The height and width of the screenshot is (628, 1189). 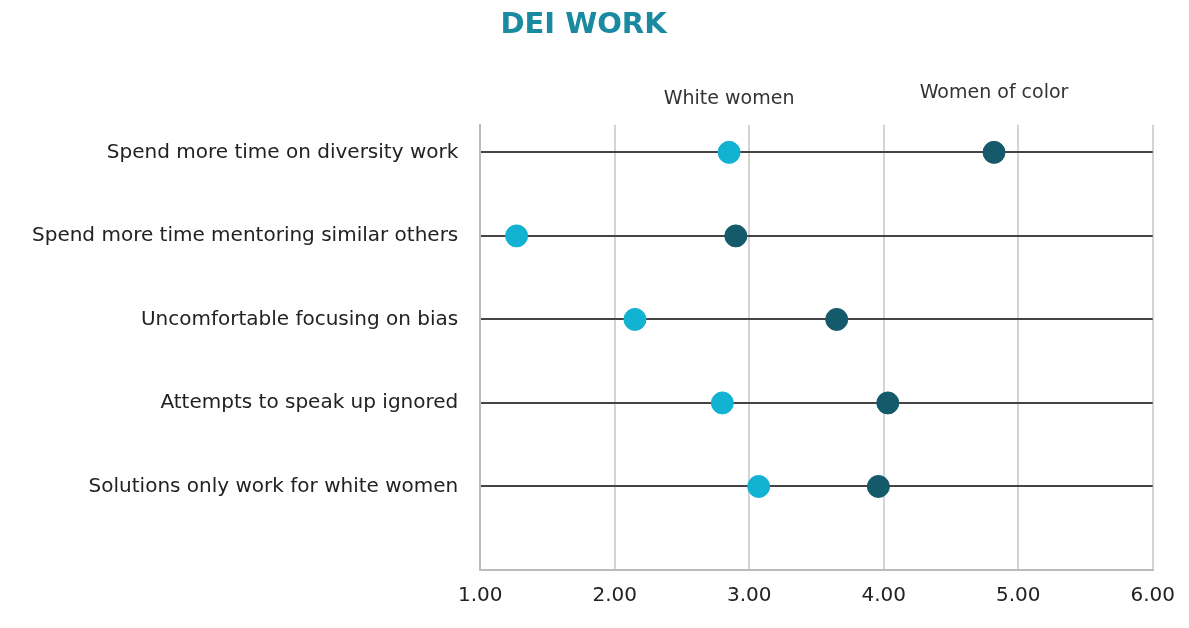 I want to click on x-tick-label: 4.00, so click(x=884, y=594).